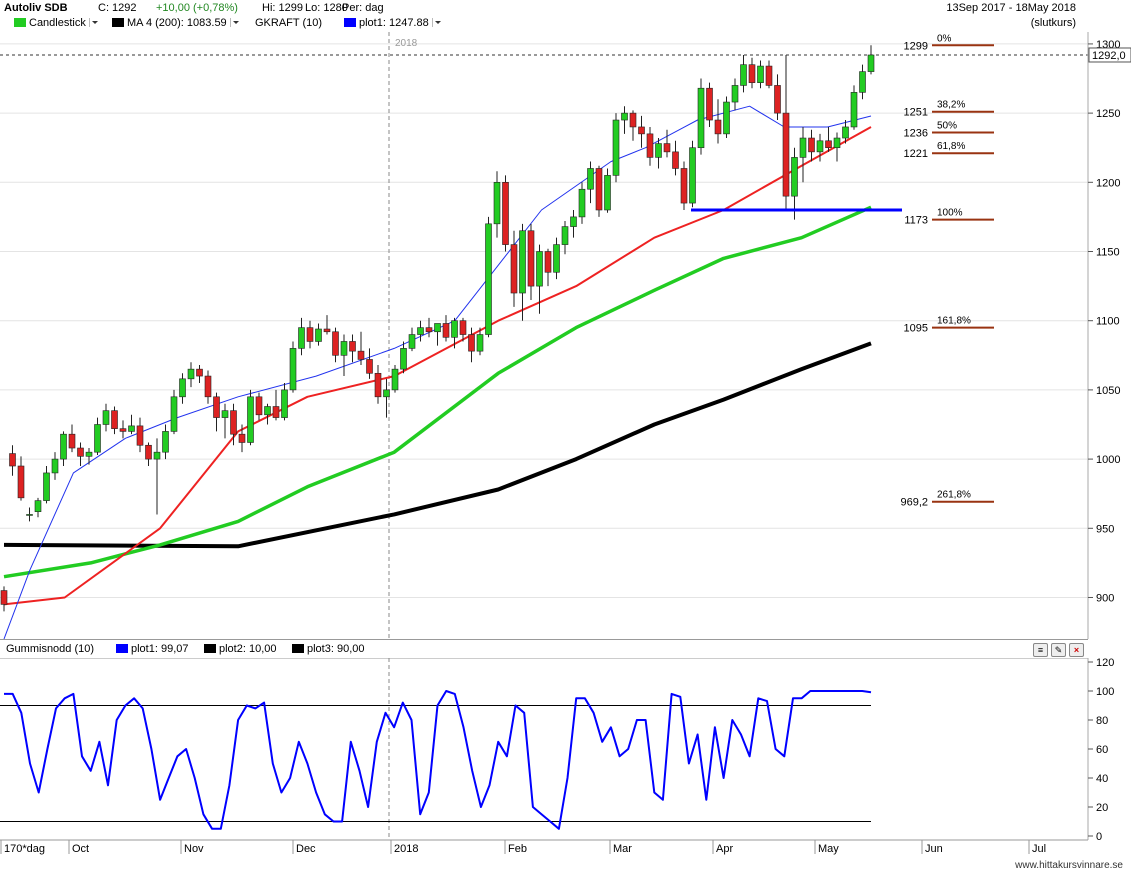  I want to click on fib-percent-label: 261,8%, so click(954, 495).